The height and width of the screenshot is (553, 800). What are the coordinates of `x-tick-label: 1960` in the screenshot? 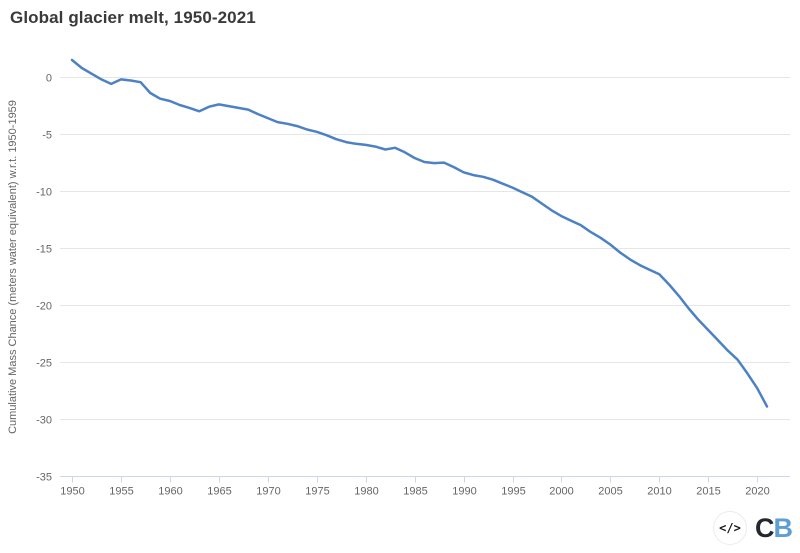 It's located at (170, 492).